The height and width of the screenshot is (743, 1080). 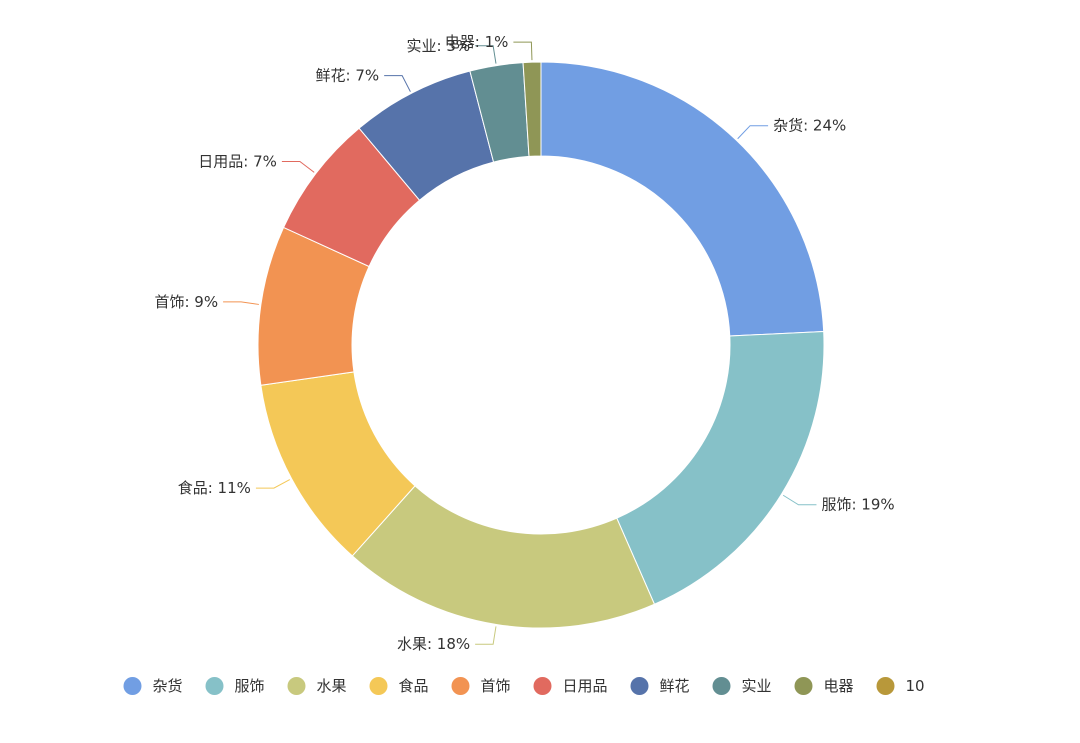 I want to click on slice-服饰, so click(x=720, y=468).